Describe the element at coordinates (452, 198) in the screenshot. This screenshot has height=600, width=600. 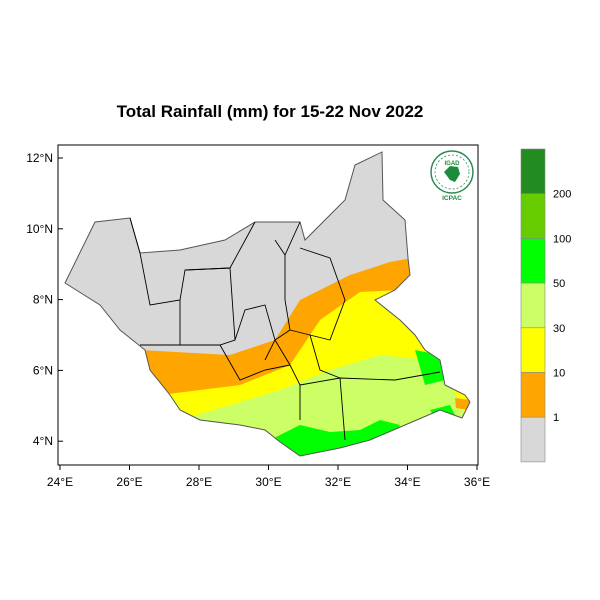
I see `svg-text: ICPAC` at that location.